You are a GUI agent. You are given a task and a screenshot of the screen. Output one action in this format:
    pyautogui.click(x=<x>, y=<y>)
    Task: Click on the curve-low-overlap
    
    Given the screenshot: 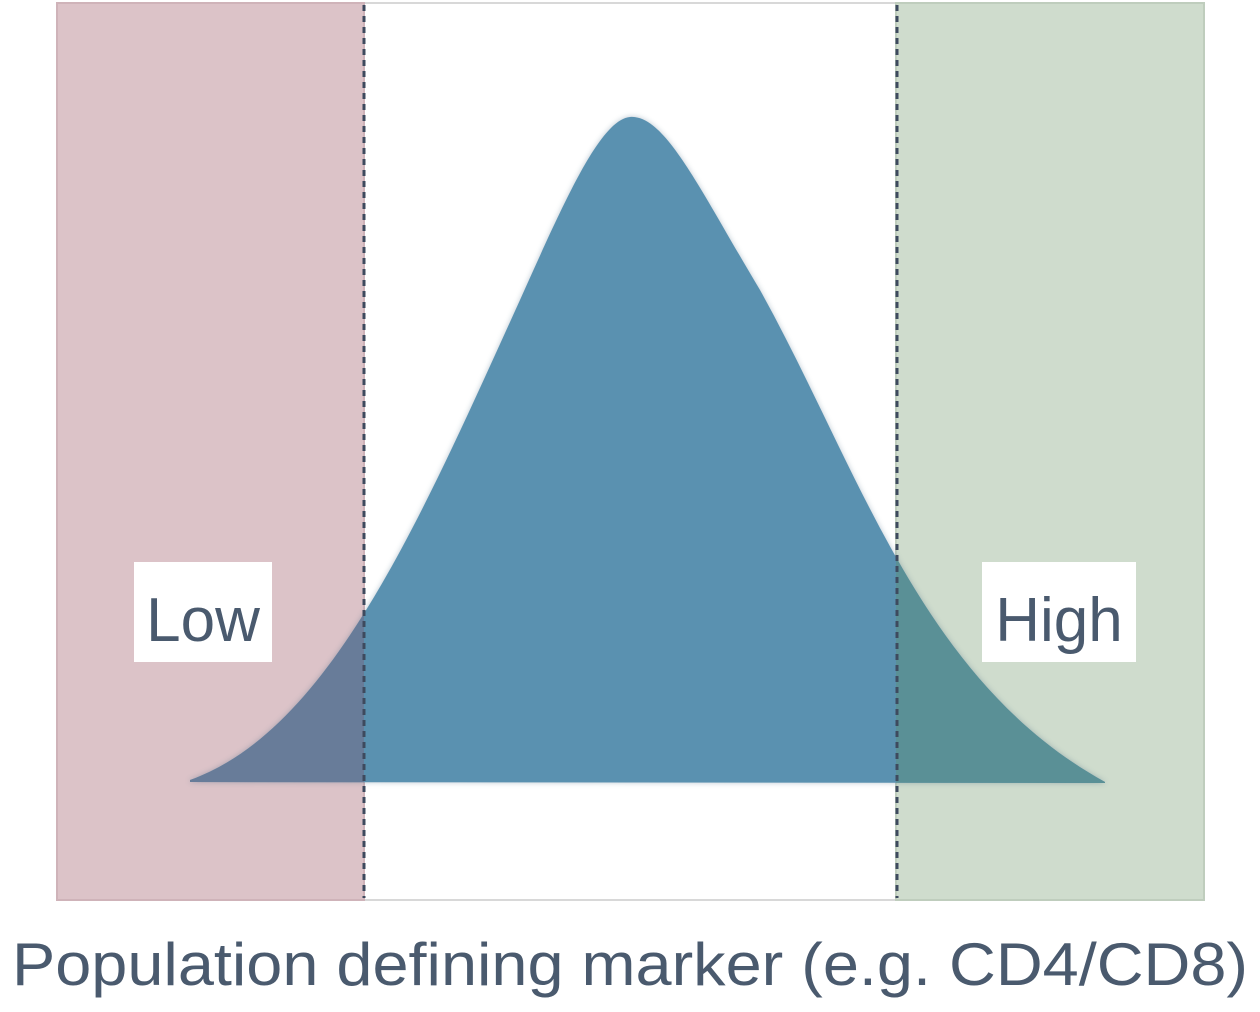 What is the action you would take?
    pyautogui.click(x=277, y=698)
    